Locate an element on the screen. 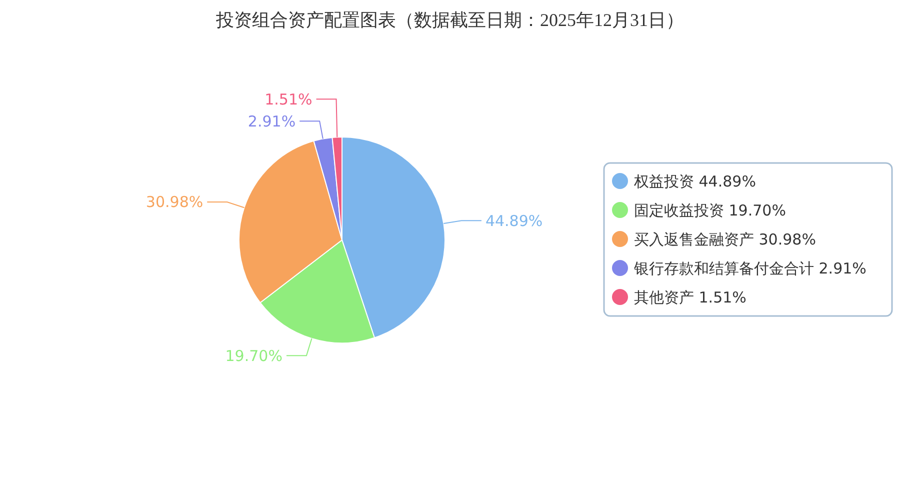  data-label: 2.91% is located at coordinates (272, 121).